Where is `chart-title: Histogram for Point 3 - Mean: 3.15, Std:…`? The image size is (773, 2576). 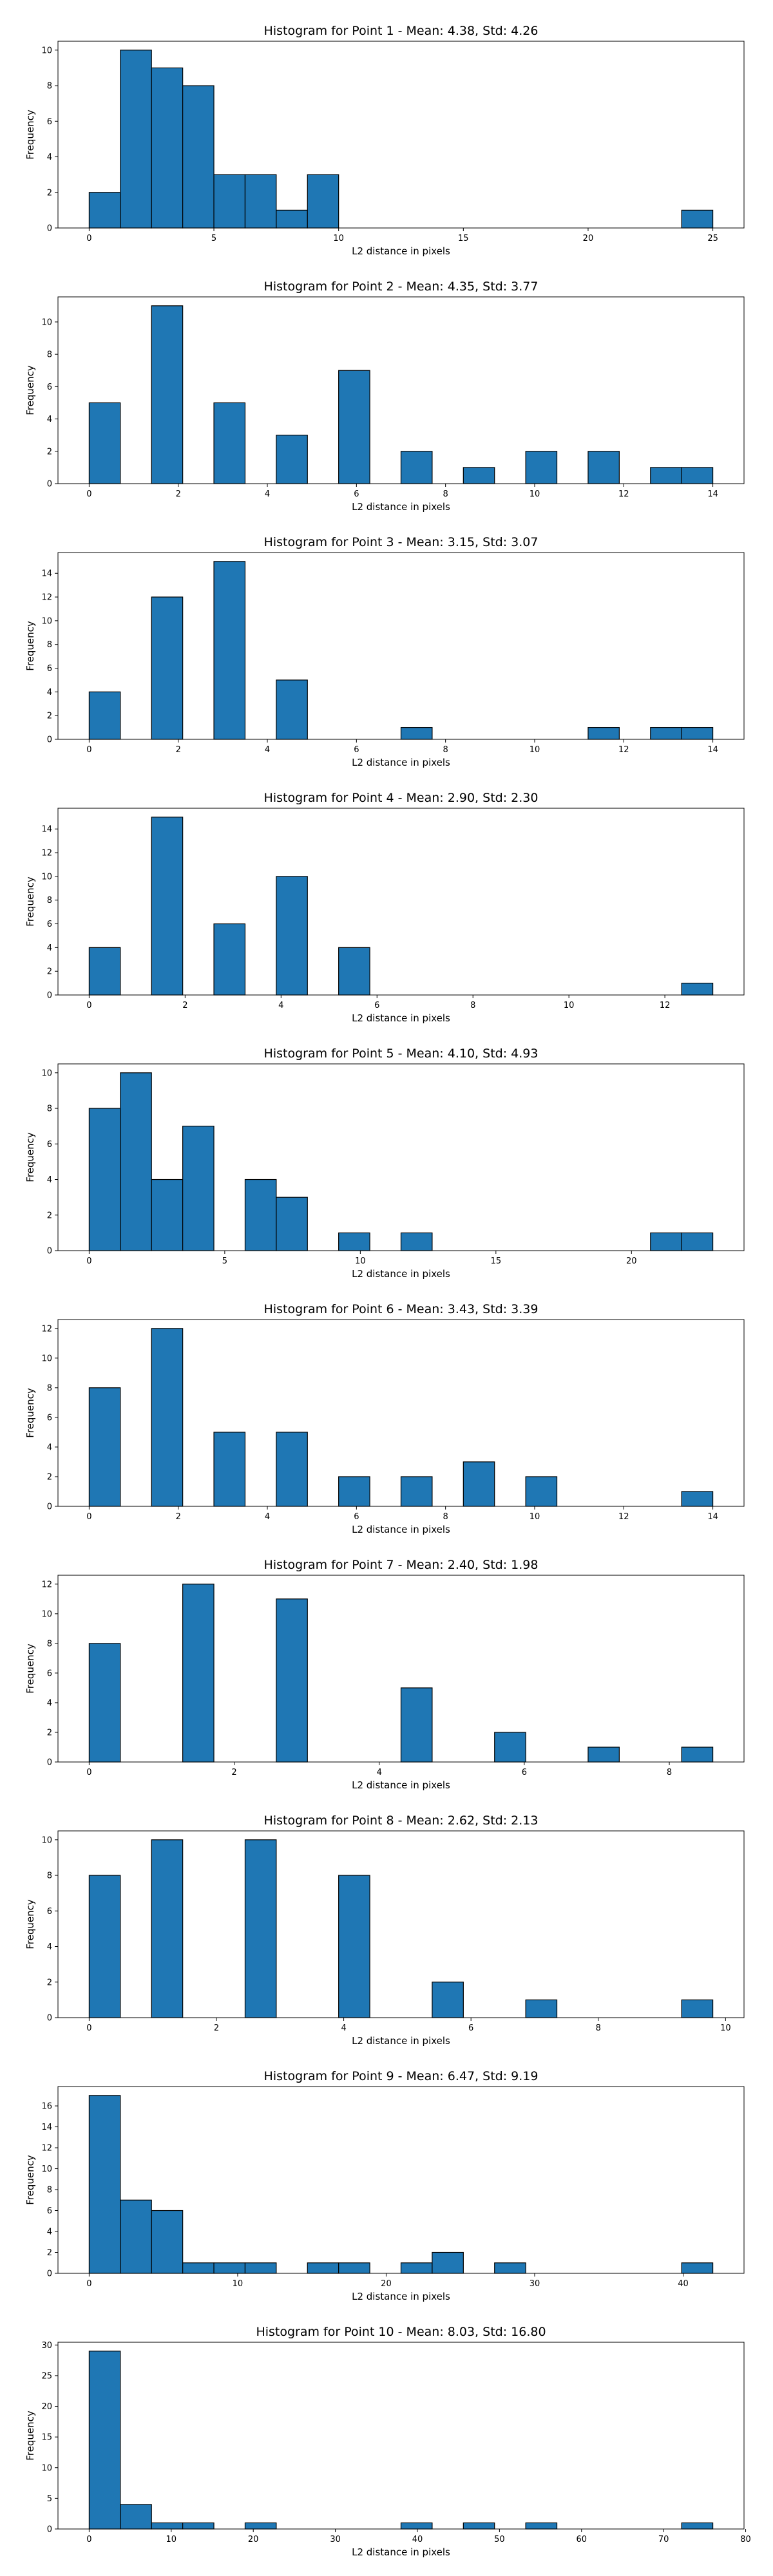
chart-title: Histogram for Point 3 - Mean: 3.15, Std:… is located at coordinates (401, 542).